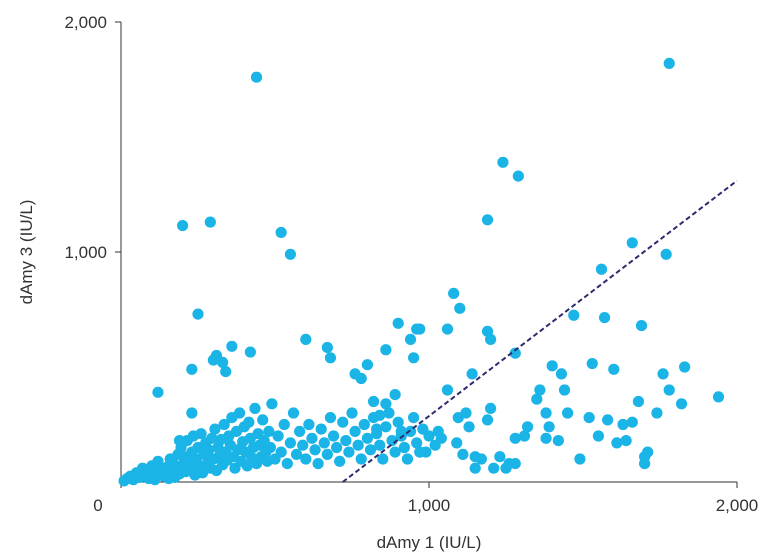 Image resolution: width=765 pixels, height=558 pixels. Describe the element at coordinates (737, 505) in the screenshot. I see `x-tick-label: 2,000` at that location.